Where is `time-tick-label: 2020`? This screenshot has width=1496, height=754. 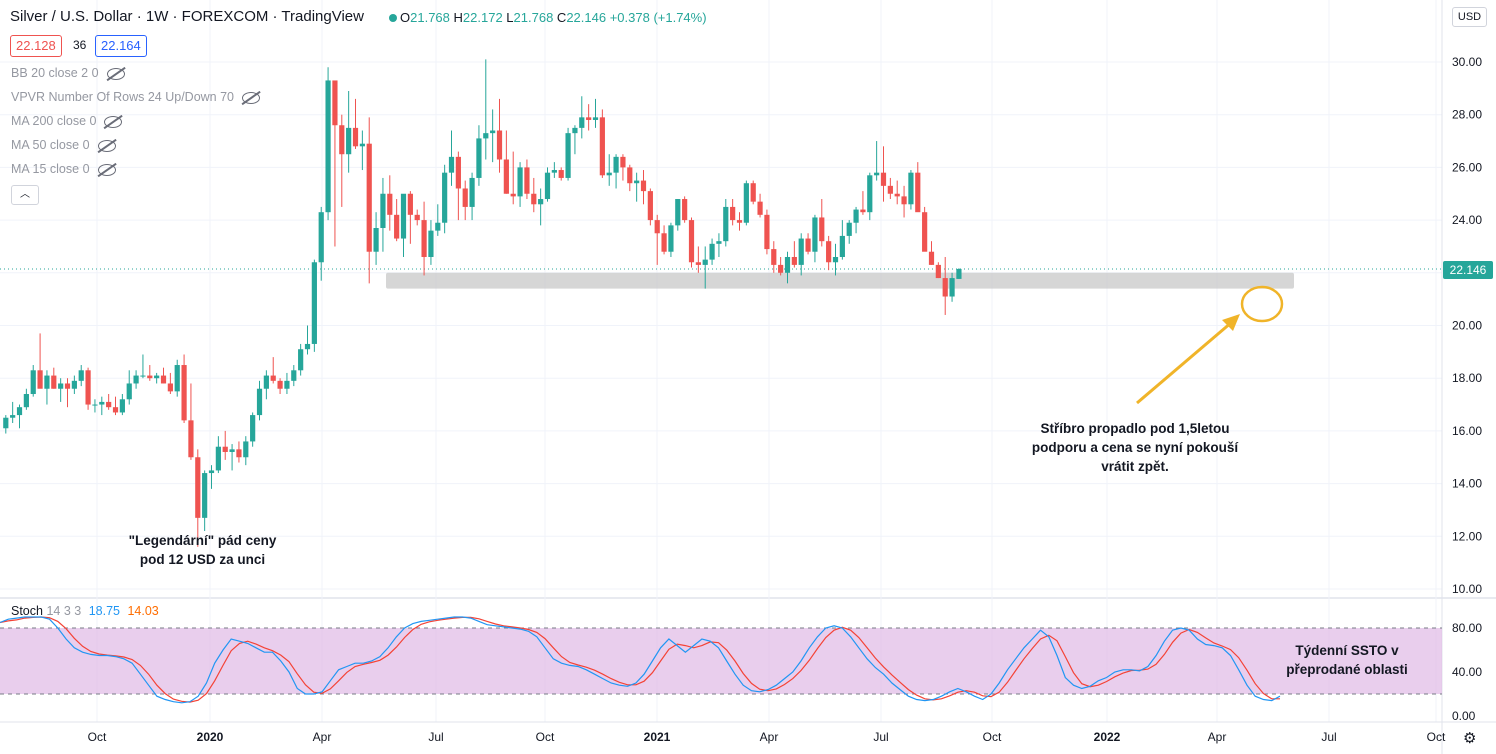
time-tick-label: 2020 is located at coordinates (210, 737).